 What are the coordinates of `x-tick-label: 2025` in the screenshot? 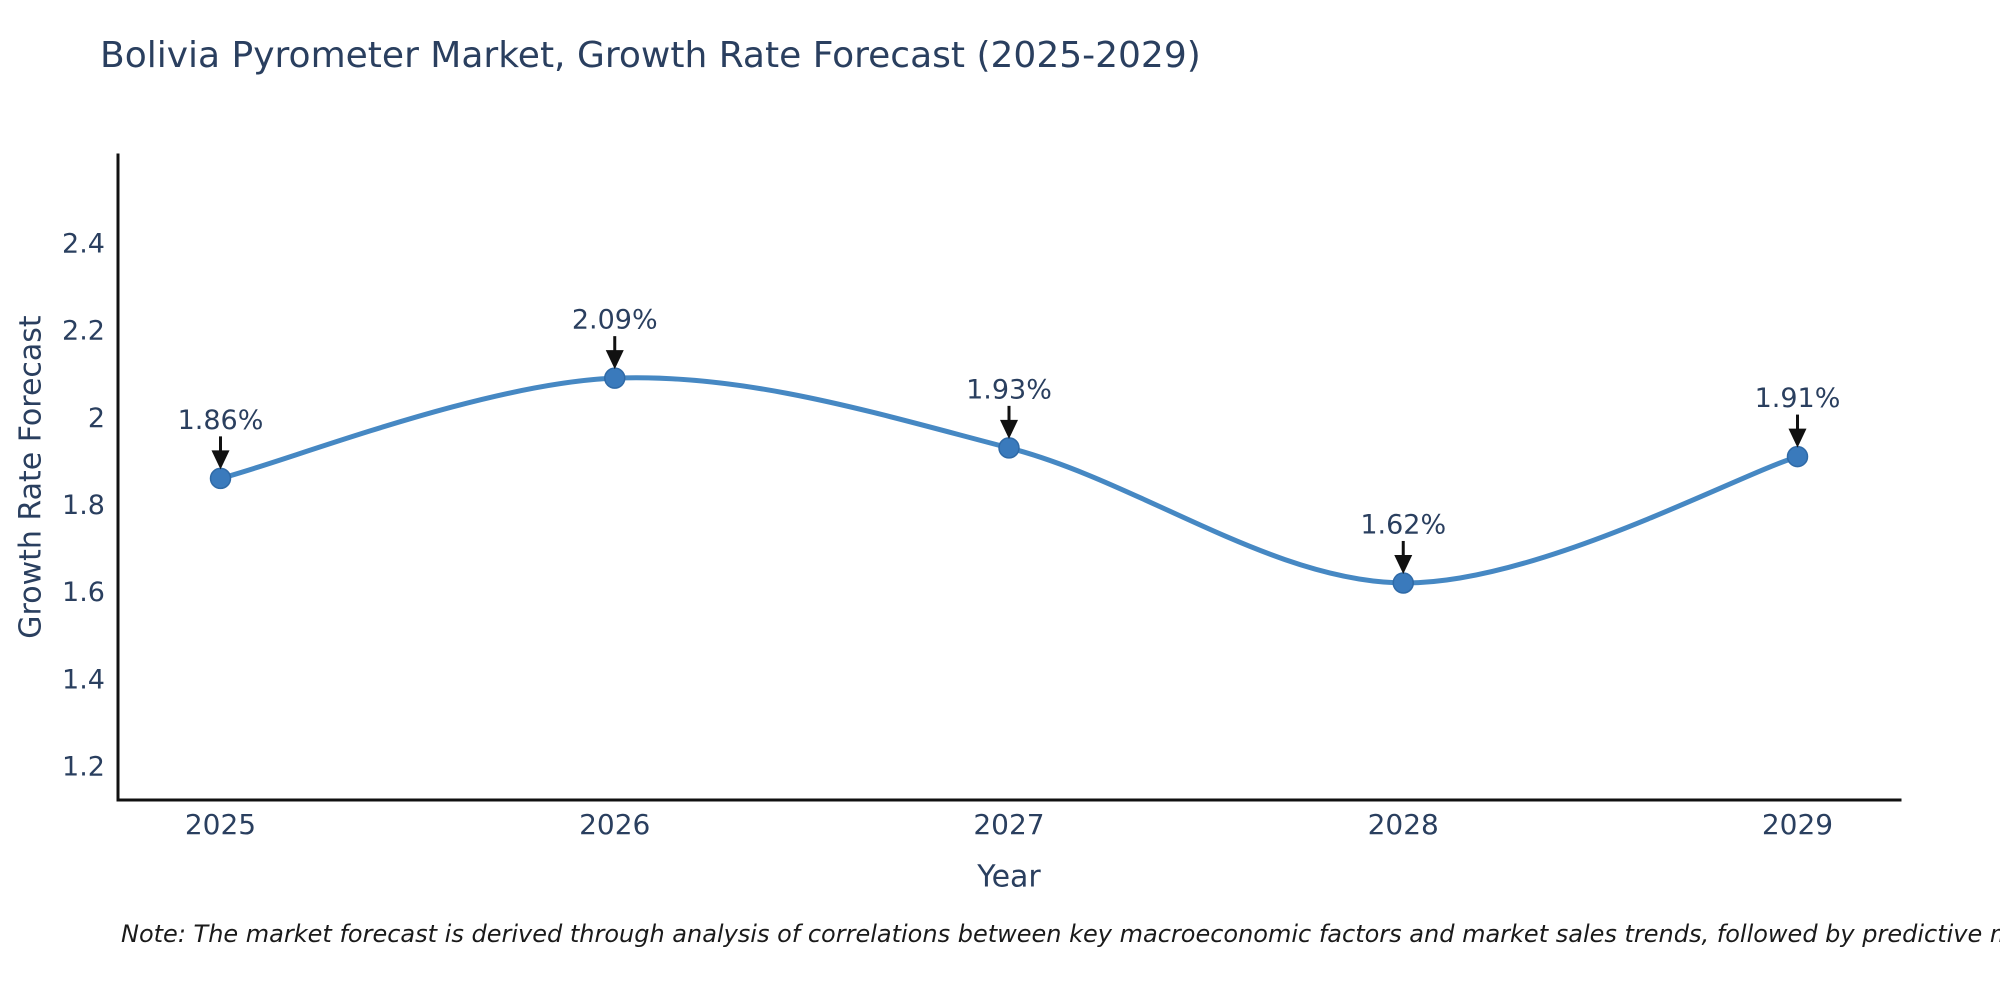 It's located at (220, 824).